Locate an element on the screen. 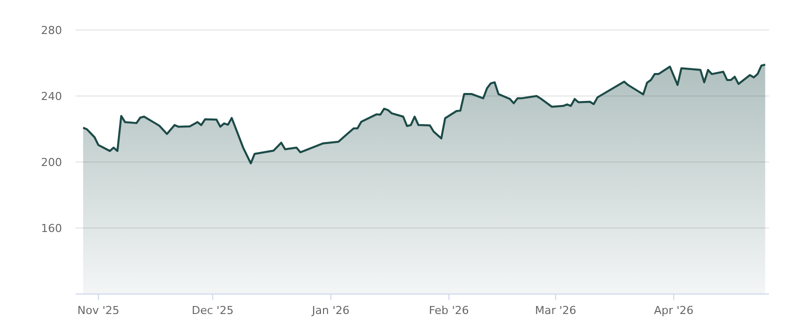  x-tick-label: Apr '26 is located at coordinates (674, 310).